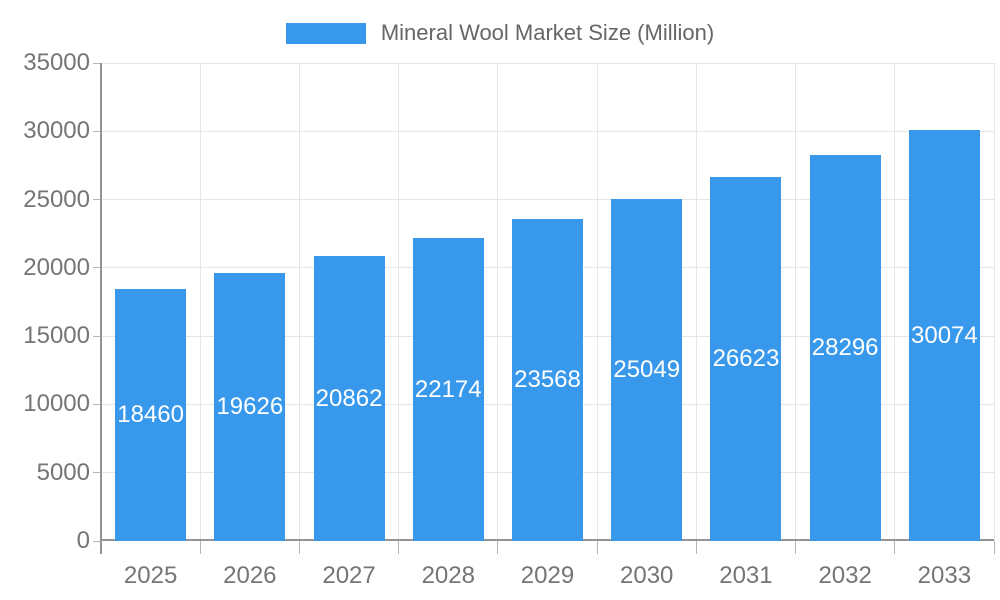  I want to click on bar: 26623, so click(746, 359).